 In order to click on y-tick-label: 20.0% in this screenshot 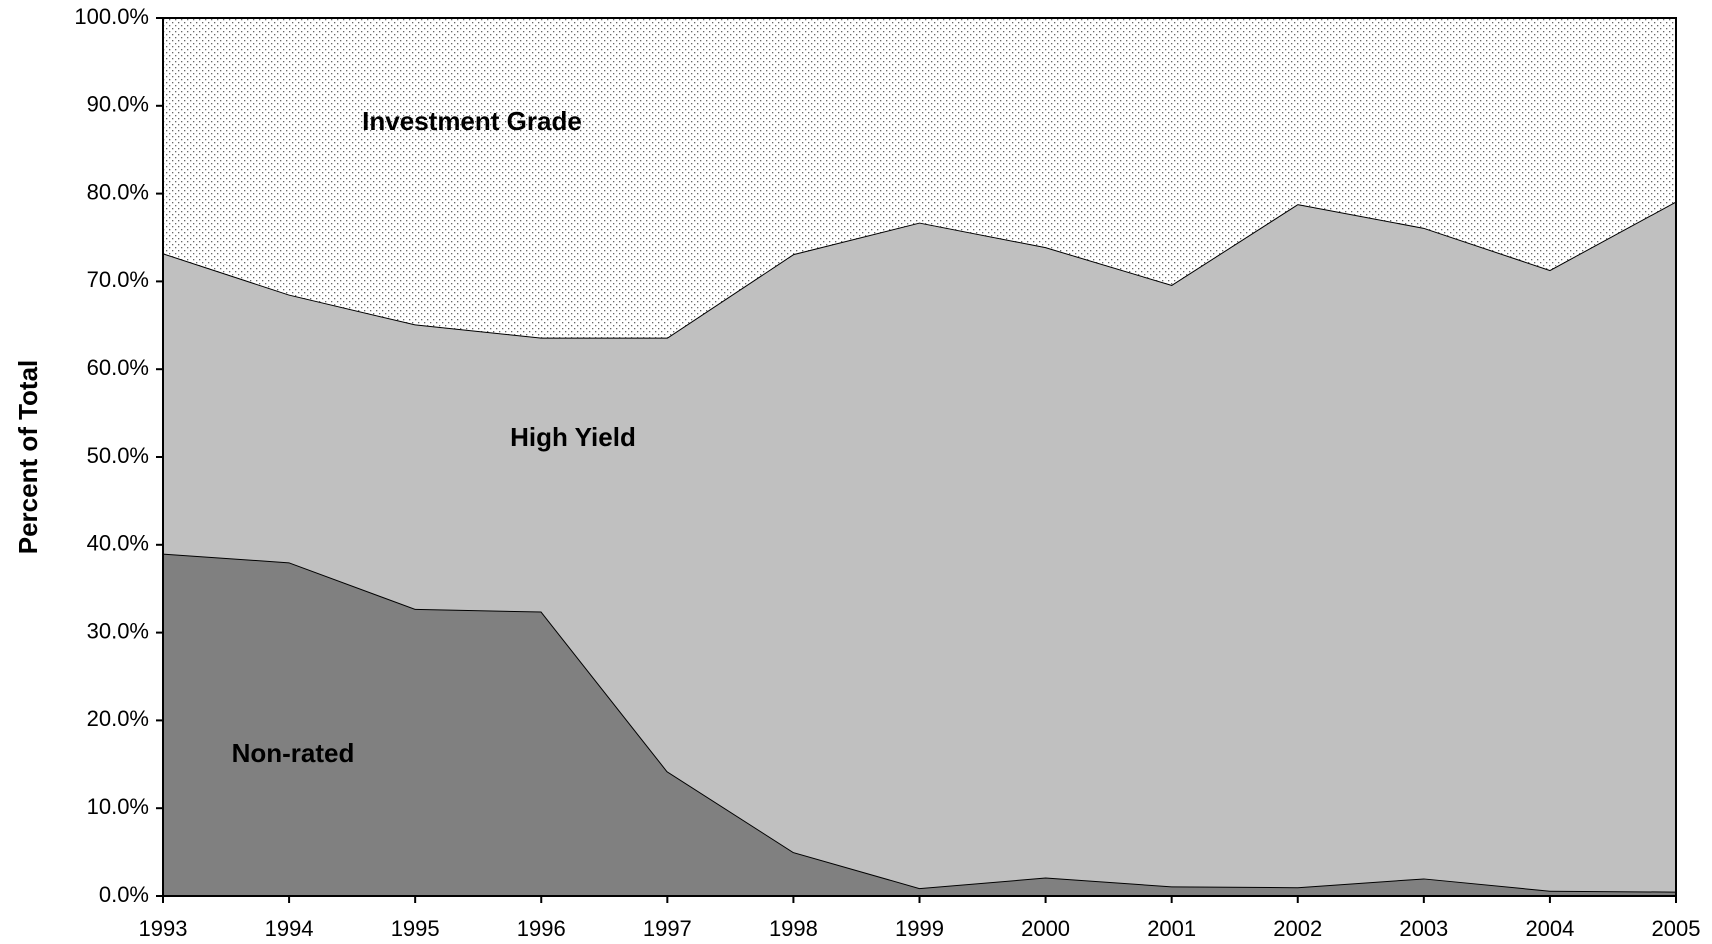, I will do `click(118, 718)`.